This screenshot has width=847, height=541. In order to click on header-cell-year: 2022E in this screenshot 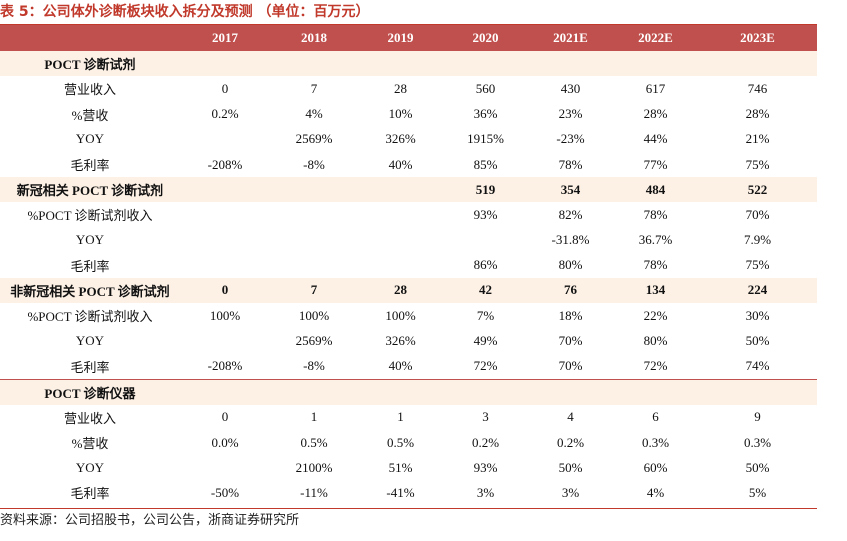, I will do `click(655, 38)`.